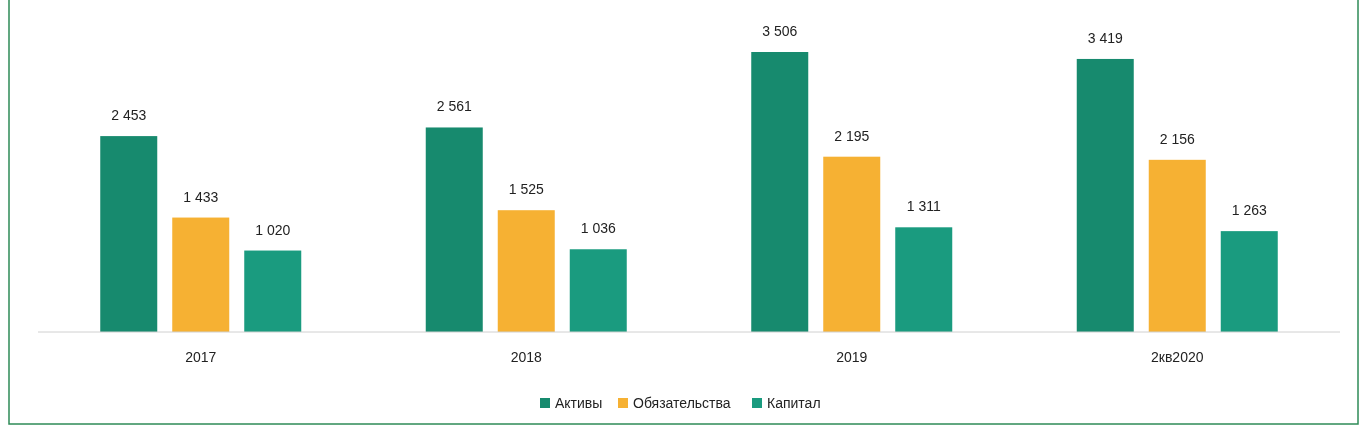 This screenshot has width=1360, height=427. Describe the element at coordinates (273, 229) in the screenshot. I see `data-label: 1 020` at that location.